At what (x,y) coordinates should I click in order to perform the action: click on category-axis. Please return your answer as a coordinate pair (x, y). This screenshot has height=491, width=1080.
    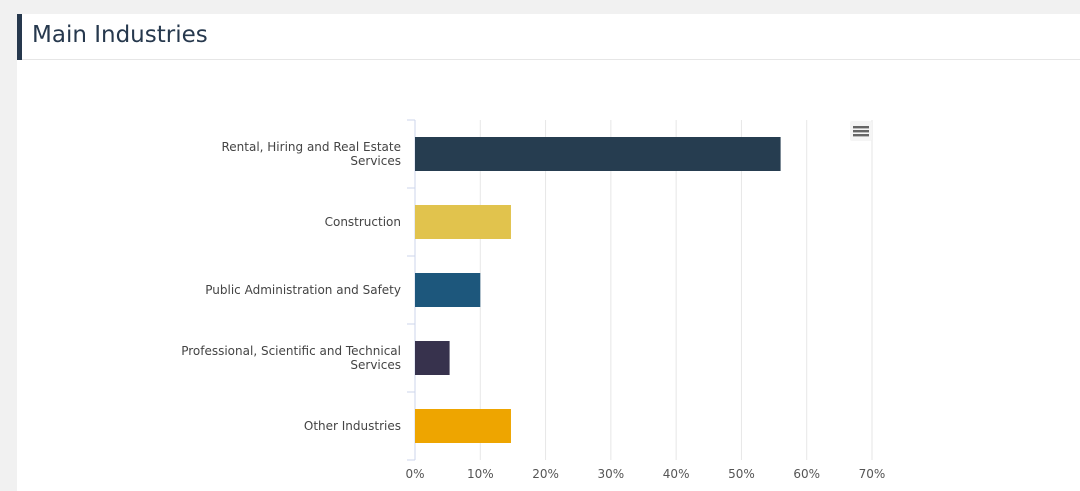
    Looking at the image, I should click on (411, 290).